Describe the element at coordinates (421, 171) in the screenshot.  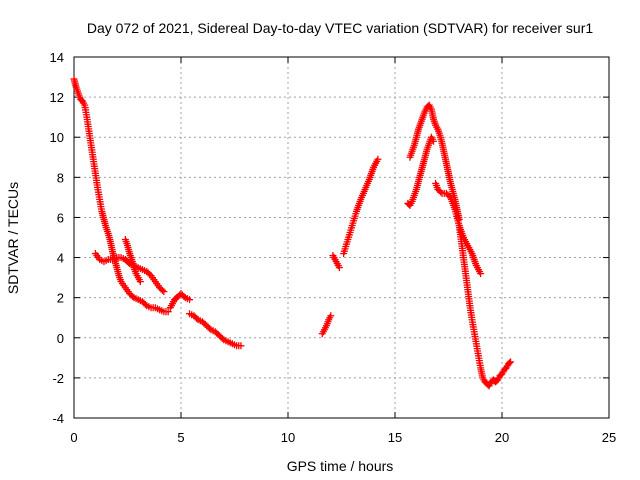
I see `series-seg-i` at that location.